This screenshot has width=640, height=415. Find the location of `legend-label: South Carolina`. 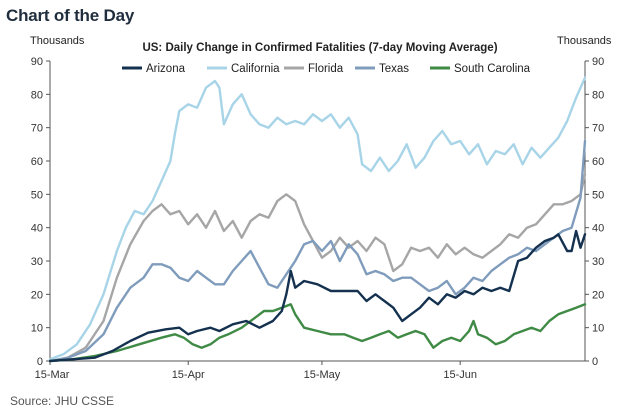

legend-label: South Carolina is located at coordinates (492, 69).